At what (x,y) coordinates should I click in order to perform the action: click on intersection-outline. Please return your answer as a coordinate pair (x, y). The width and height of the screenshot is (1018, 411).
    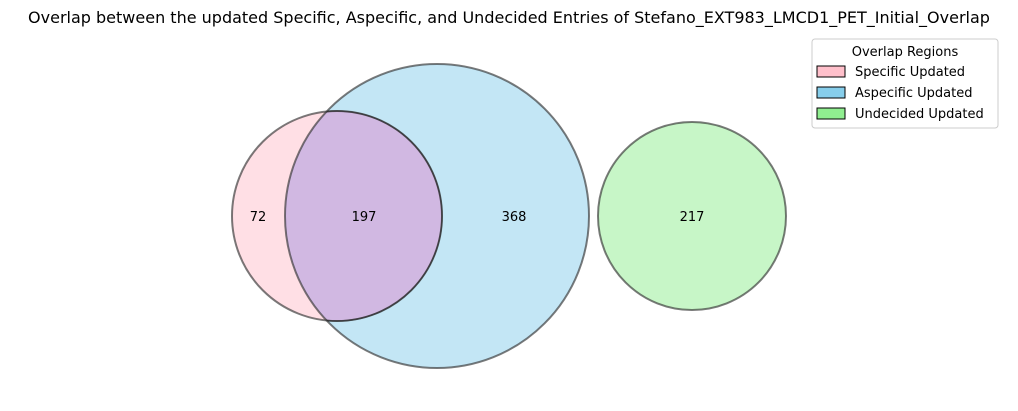
    Looking at the image, I should click on (364, 216).